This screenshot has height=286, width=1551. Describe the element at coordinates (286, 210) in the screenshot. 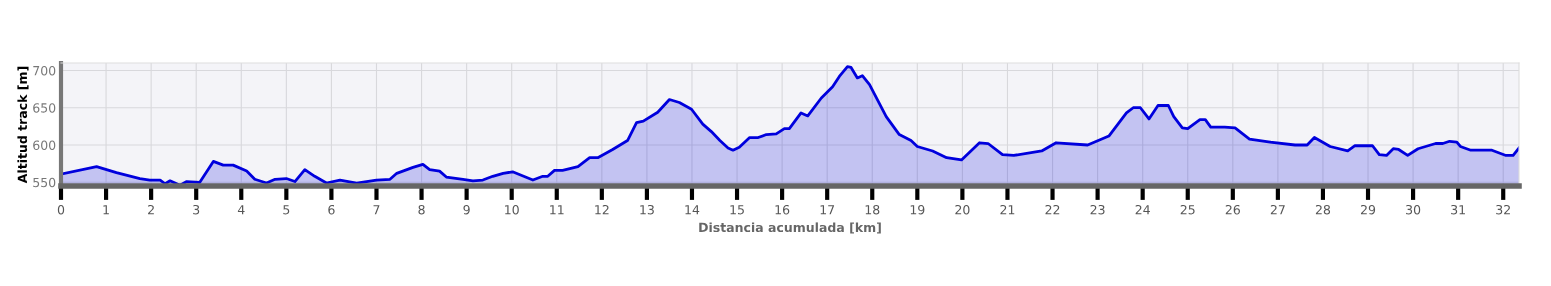

I see `x-tick-label: 5` at that location.